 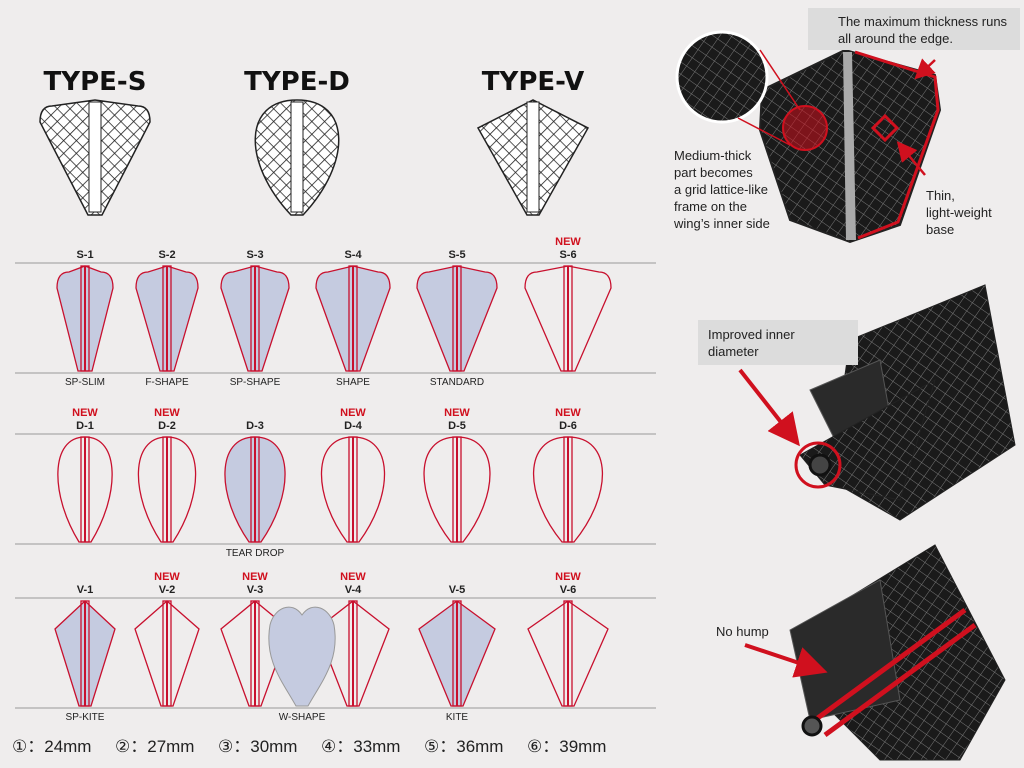 What do you see at coordinates (360, 746) in the screenshot?
I see `size-legend: ④：33mm` at bounding box center [360, 746].